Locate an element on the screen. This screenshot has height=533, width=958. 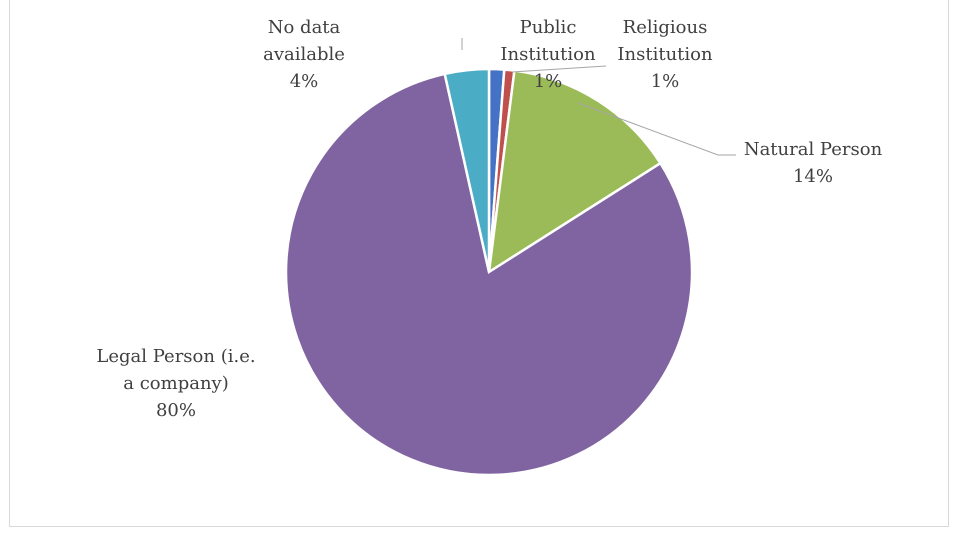
data-label-natural-person: Natural Person 14% is located at coordinates (813, 163).